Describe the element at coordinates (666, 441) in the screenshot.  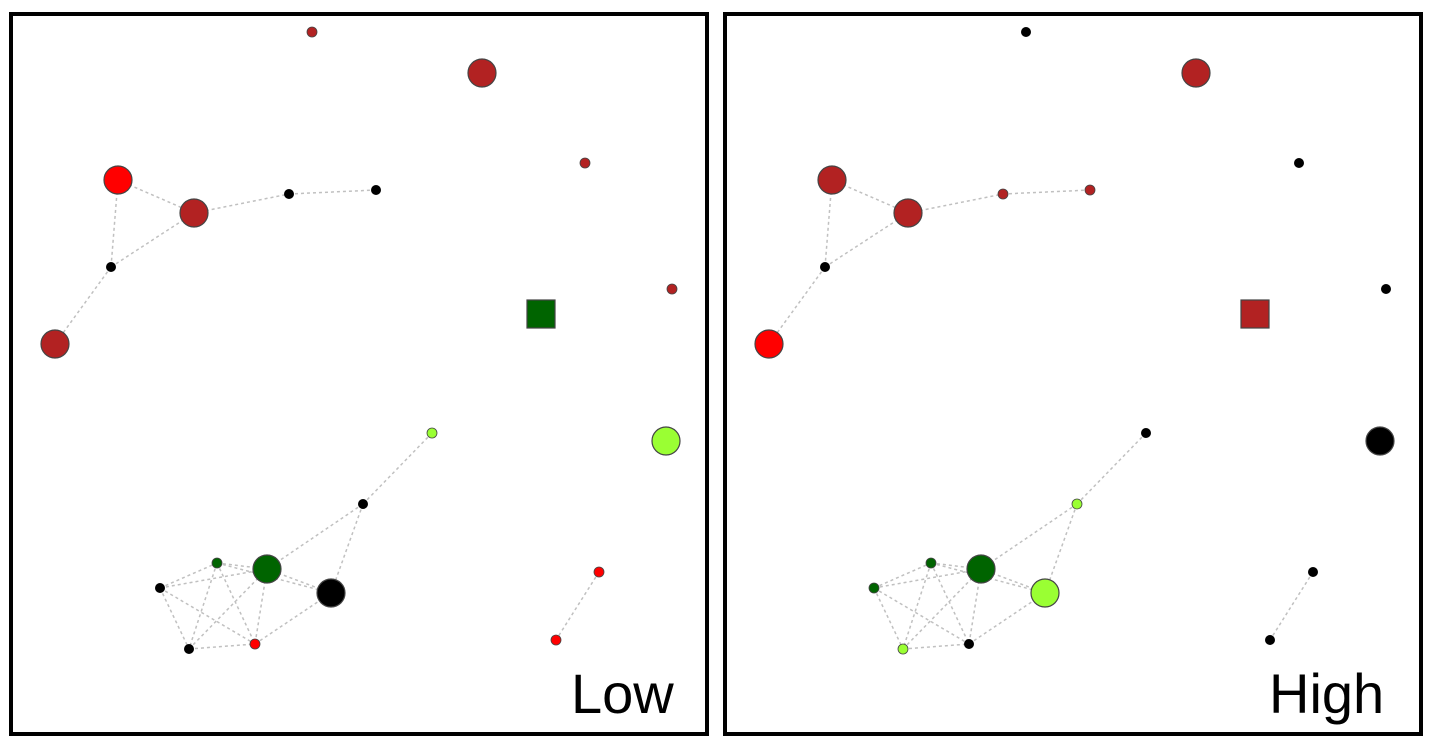
I see `node-n12-low` at that location.